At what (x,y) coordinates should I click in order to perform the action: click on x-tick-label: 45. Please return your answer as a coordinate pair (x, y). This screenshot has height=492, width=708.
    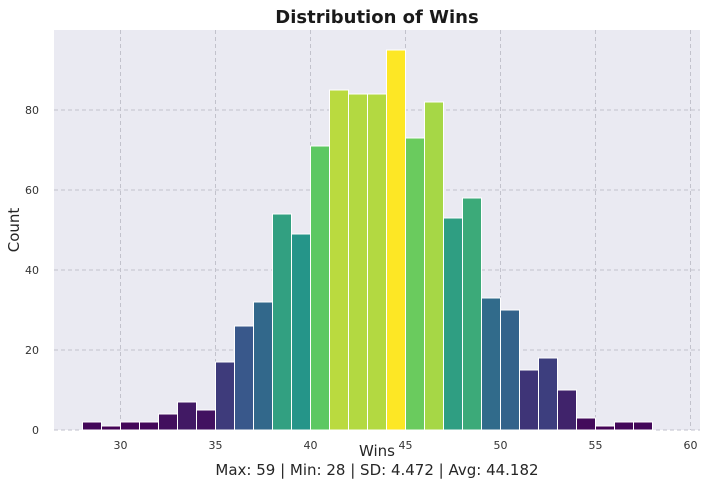
    Looking at the image, I should click on (406, 445).